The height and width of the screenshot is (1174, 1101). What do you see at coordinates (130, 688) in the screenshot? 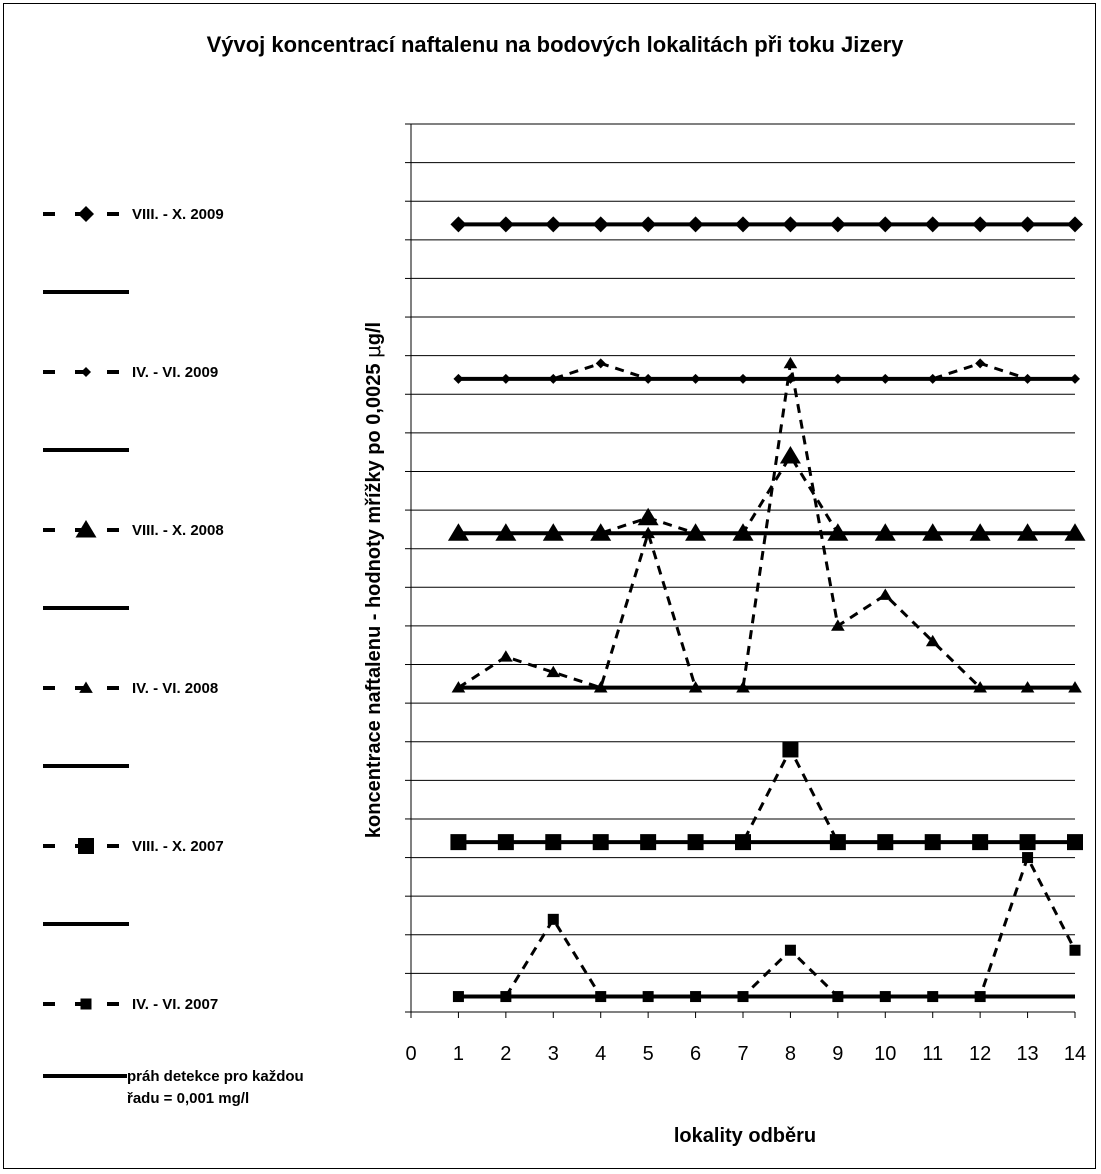
I see `legend-entry: IV. - VI. 2008` at bounding box center [130, 688].